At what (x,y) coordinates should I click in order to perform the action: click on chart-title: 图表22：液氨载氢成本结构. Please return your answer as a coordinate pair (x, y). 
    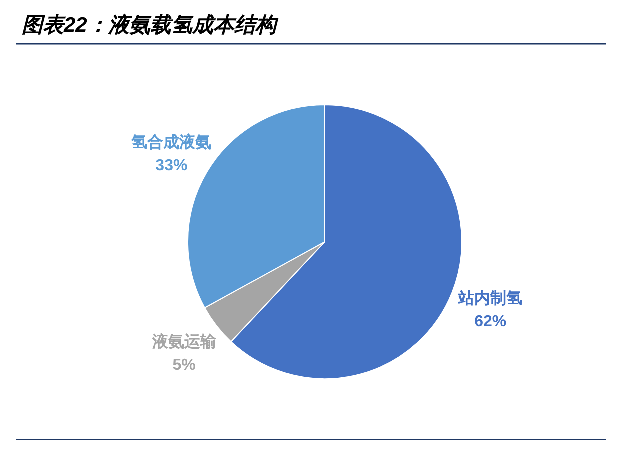
    Looking at the image, I should click on (151, 25).